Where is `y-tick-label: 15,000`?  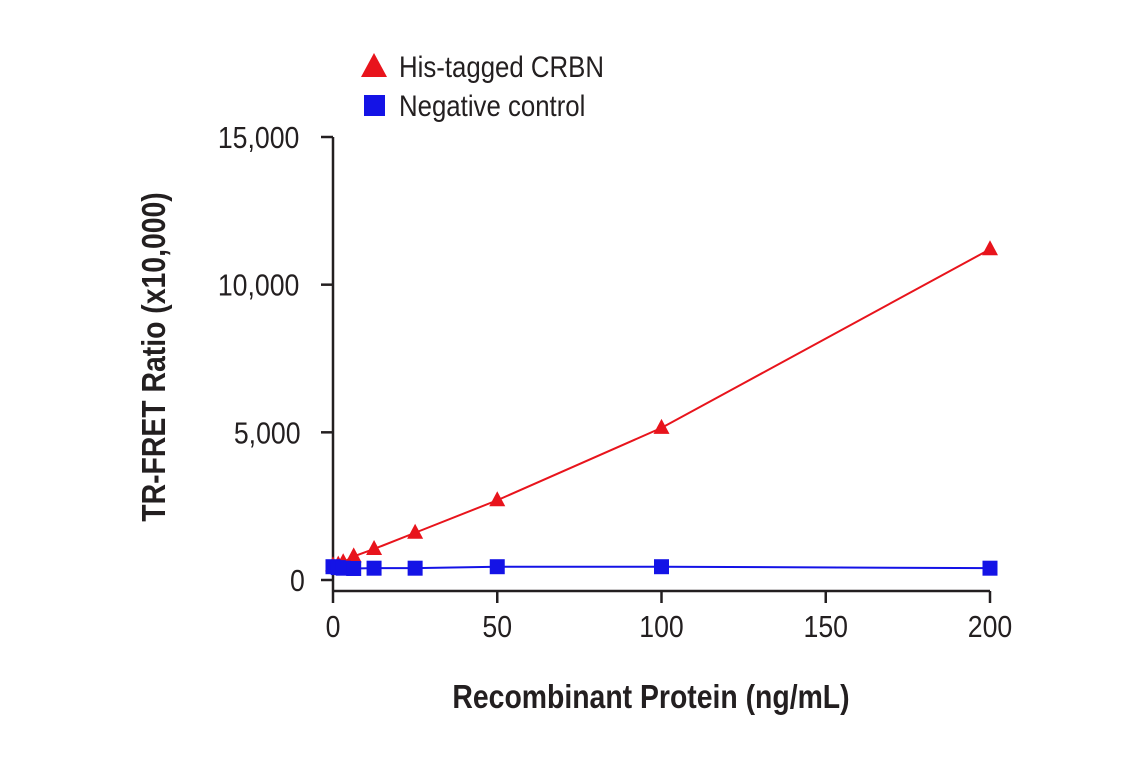
y-tick-label: 15,000 is located at coordinates (259, 138).